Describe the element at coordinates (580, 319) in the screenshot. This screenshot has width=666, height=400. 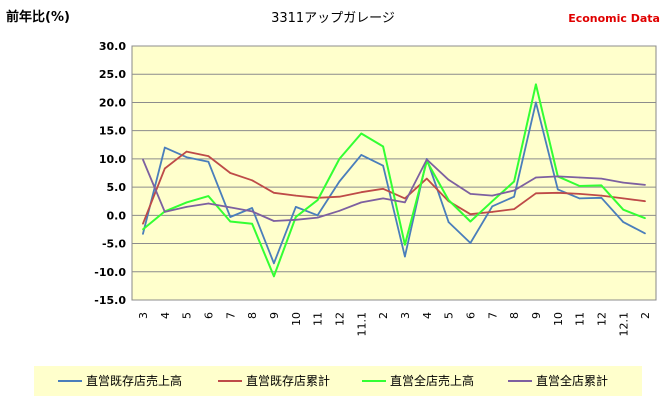
I see `x-tick-label: 11` at that location.